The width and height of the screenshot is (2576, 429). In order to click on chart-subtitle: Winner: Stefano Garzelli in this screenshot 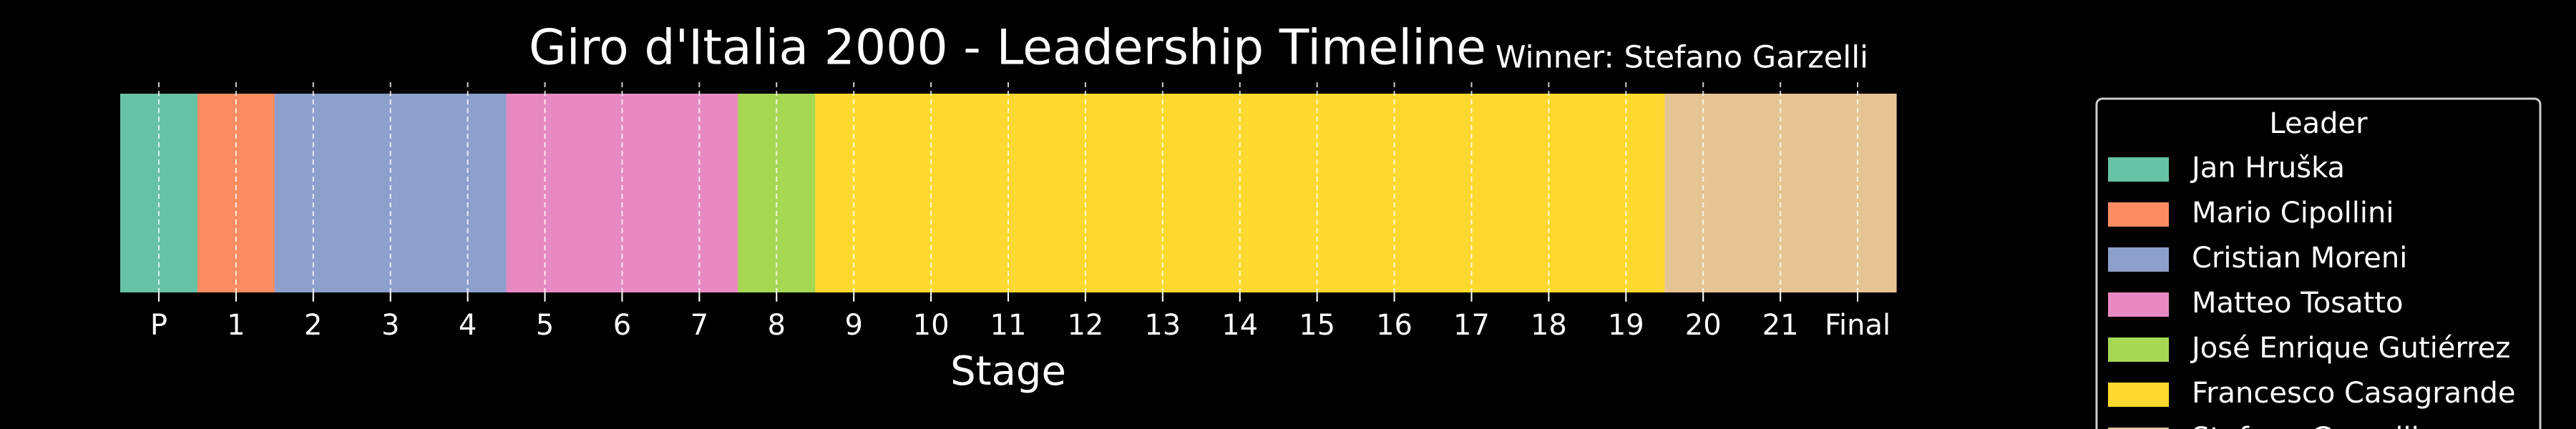, I will do `click(1682, 58)`.